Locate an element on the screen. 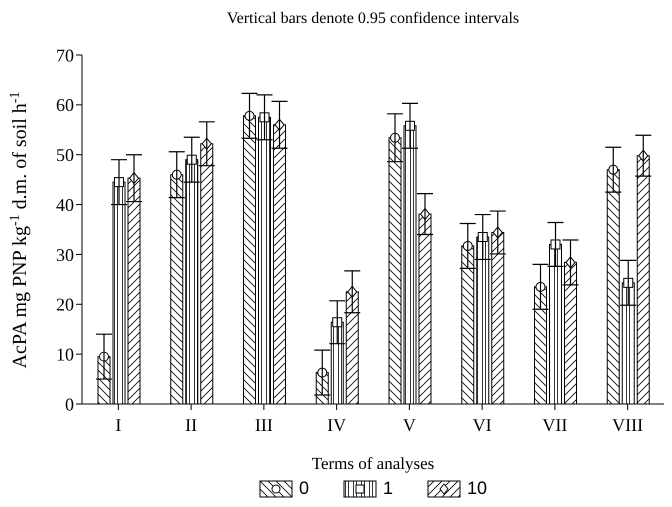  x-tick-label: VI is located at coordinates (482, 424).